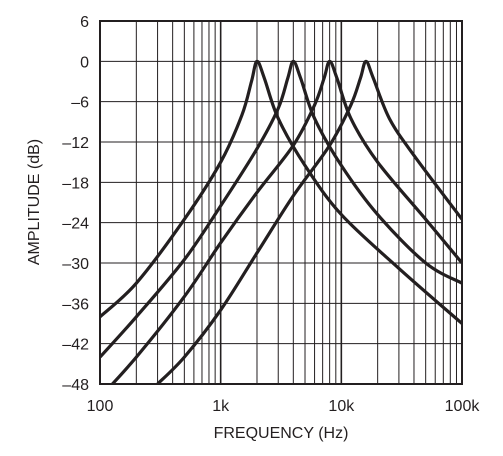 Image resolution: width=503 pixels, height=456 pixels. Describe the element at coordinates (75, 345) in the screenshot. I see `y-tick-label: –42` at that location.